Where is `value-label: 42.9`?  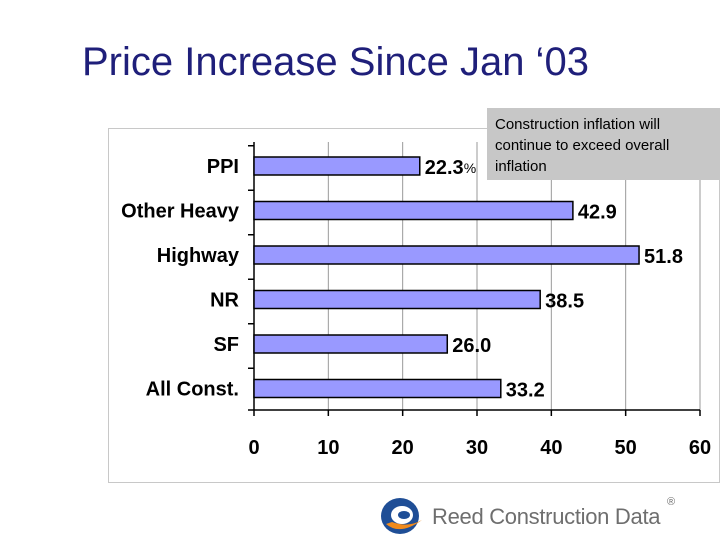
value-label: 42.9 is located at coordinates (597, 213).